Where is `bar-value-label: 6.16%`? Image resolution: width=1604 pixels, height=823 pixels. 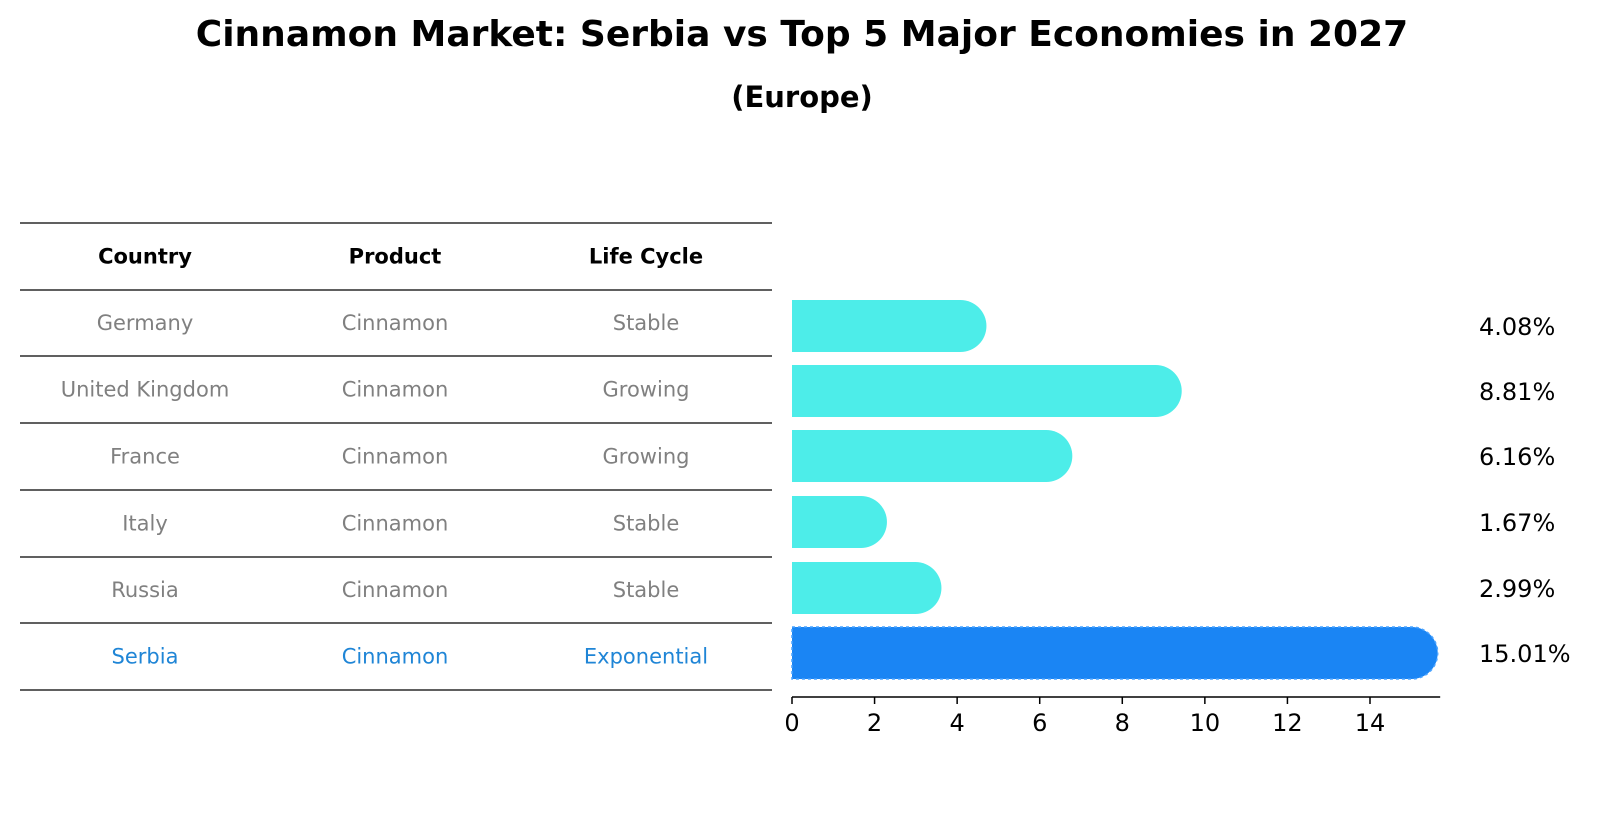 bar-value-label: 6.16% is located at coordinates (1517, 457).